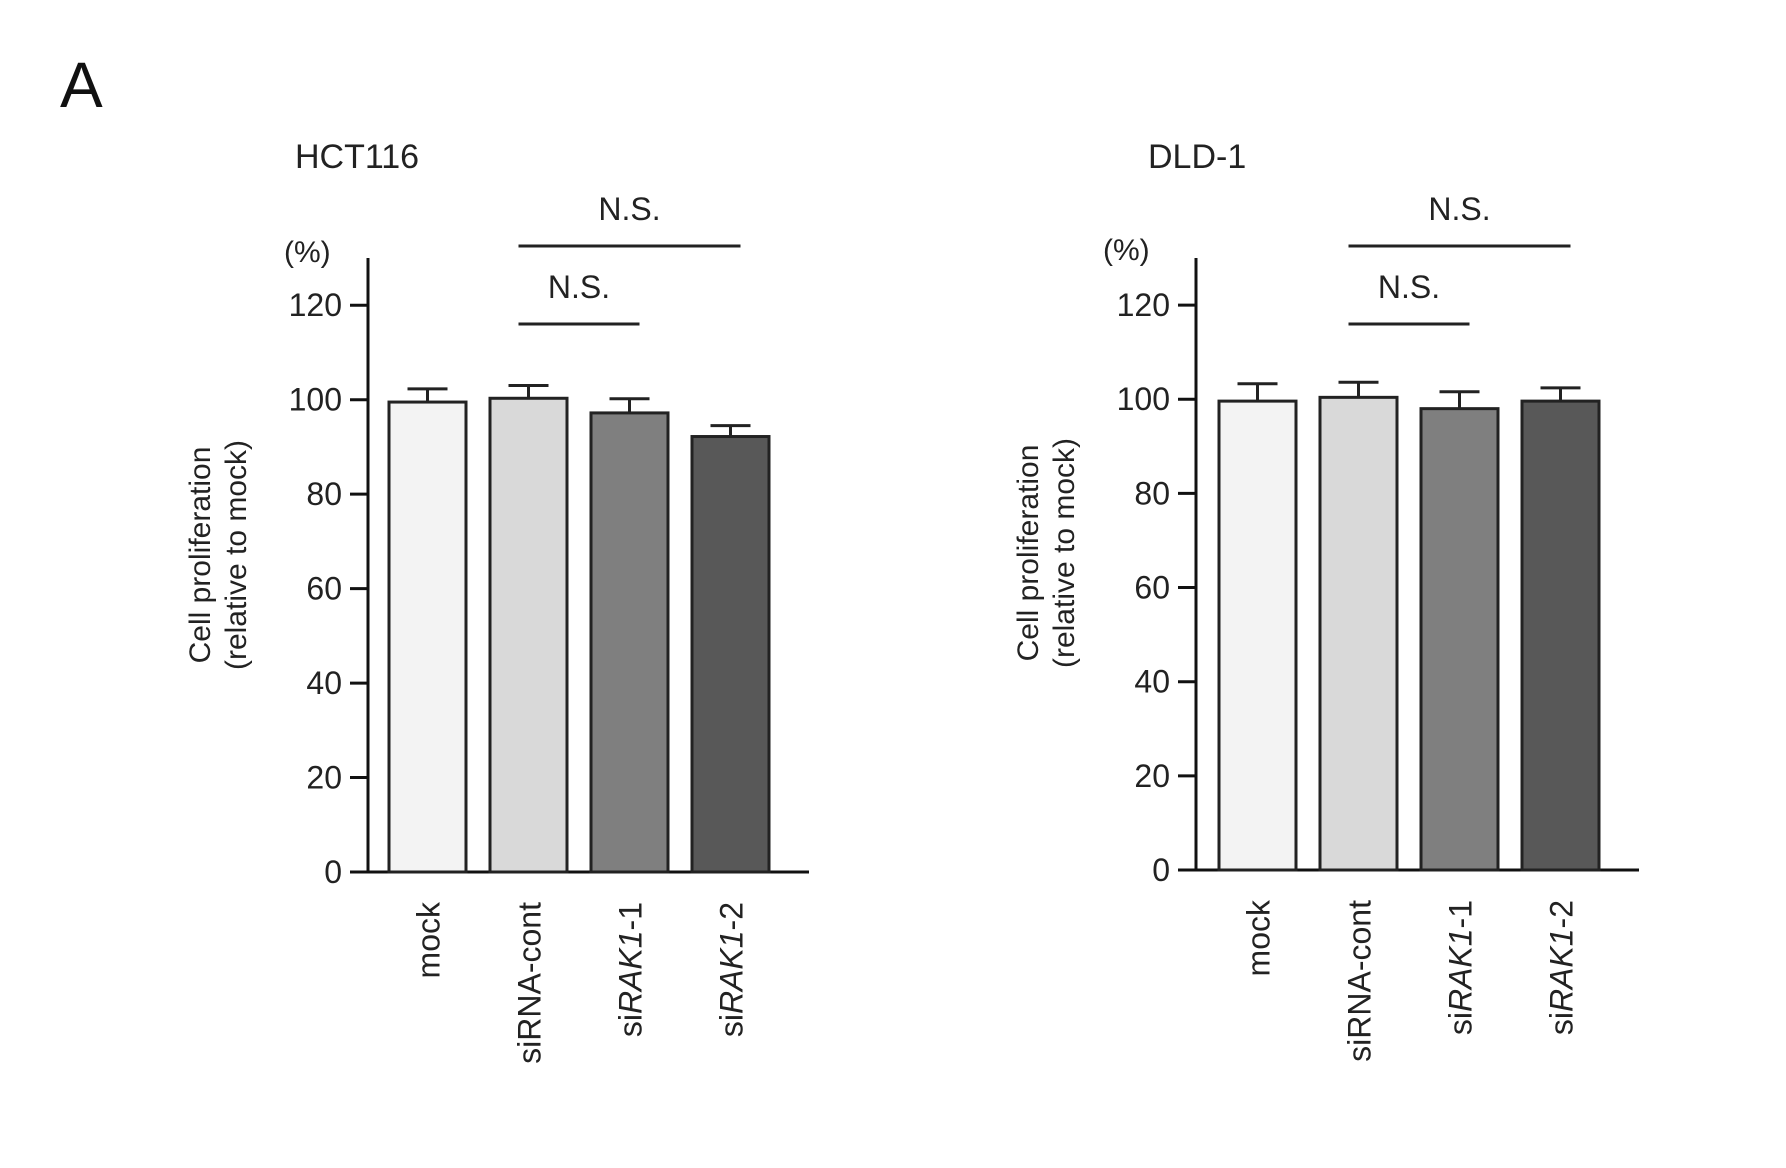 Image resolution: width=1786 pixels, height=1168 pixels. Describe the element at coordinates (81, 85) in the screenshot. I see `panel-label: A` at that location.